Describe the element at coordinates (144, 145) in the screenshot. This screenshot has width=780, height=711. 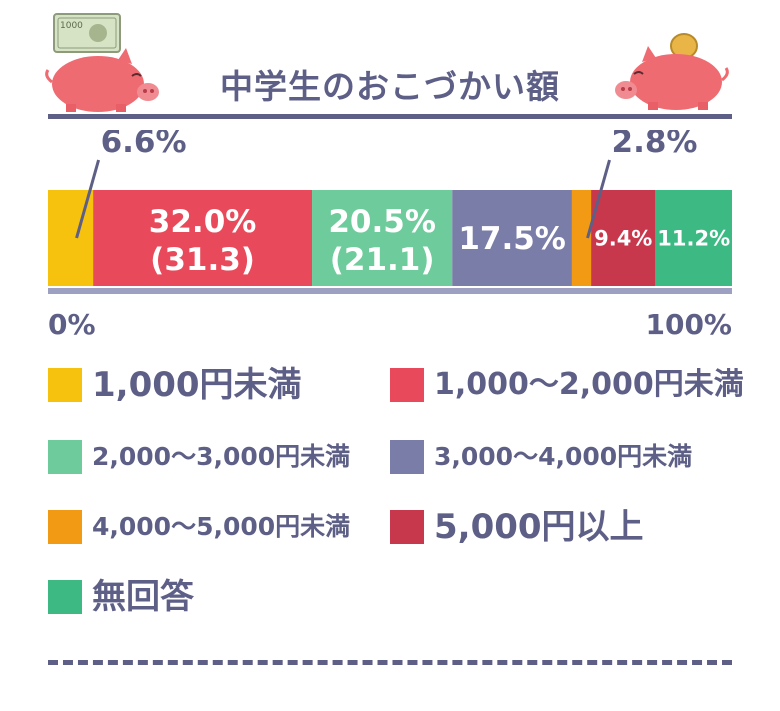
I see `data-label-0: 6.6%` at that location.